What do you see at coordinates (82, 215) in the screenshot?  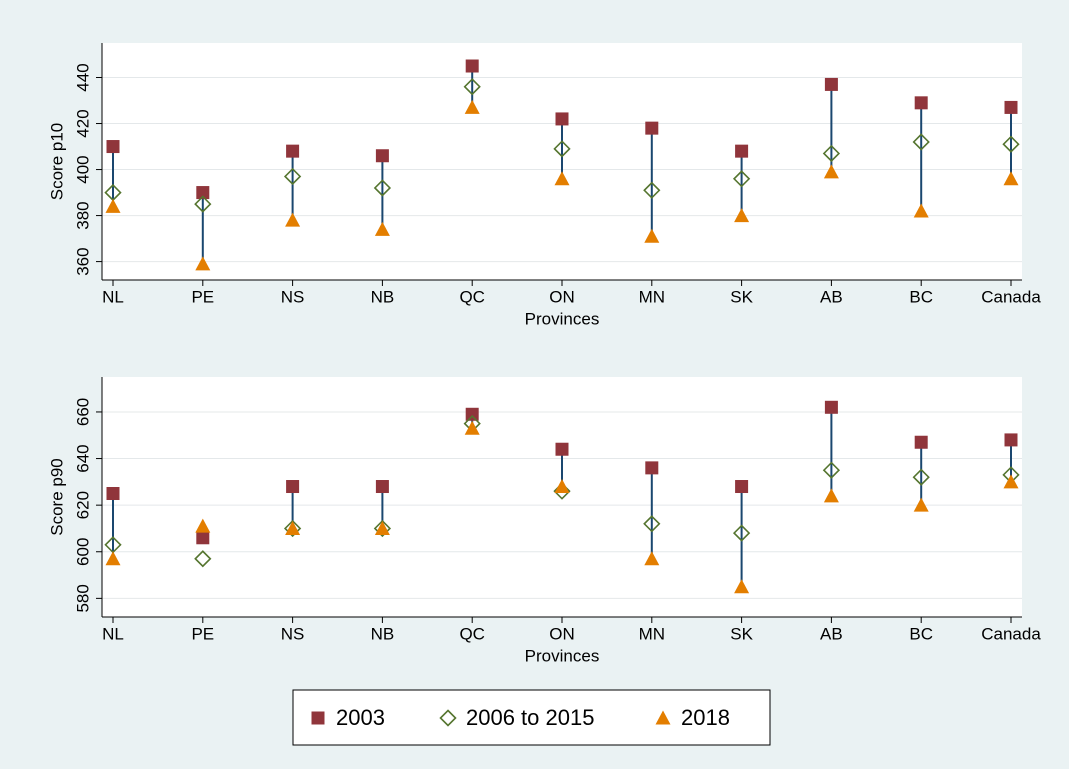 I see `y-tick-label: 380` at bounding box center [82, 215].